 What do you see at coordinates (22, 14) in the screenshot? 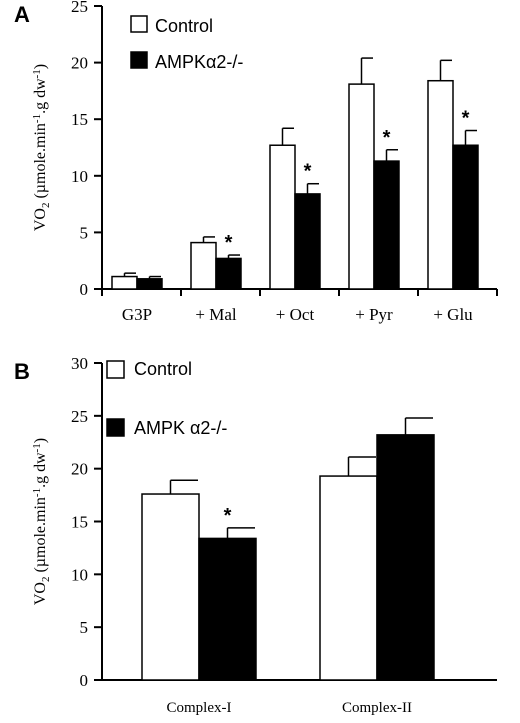
I see `panel-label-a: A` at bounding box center [22, 14].